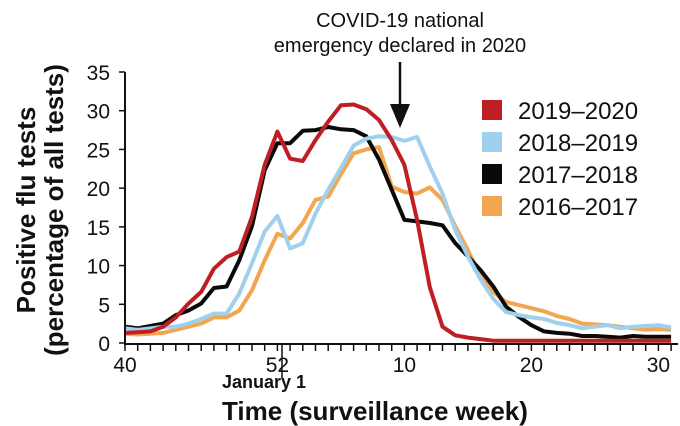 This screenshot has height=426, width=680. What do you see at coordinates (98, 189) in the screenshot?
I see `y-tick-label: 20` at bounding box center [98, 189].